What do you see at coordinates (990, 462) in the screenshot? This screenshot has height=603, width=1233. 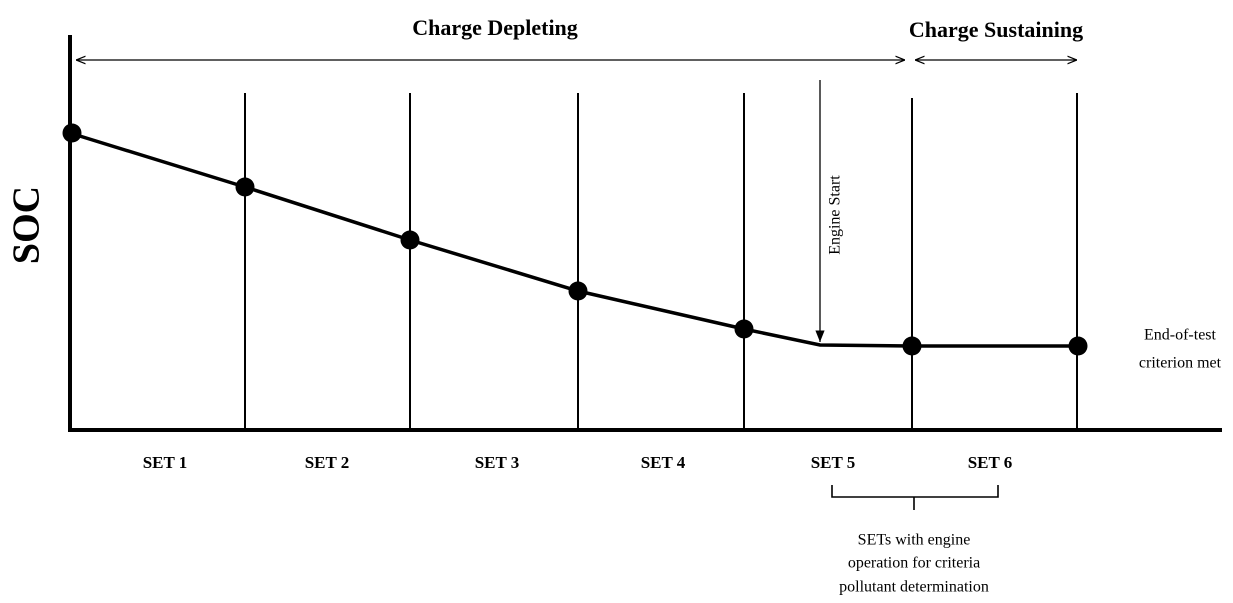 I see `set-label: SET 6` at bounding box center [990, 462].